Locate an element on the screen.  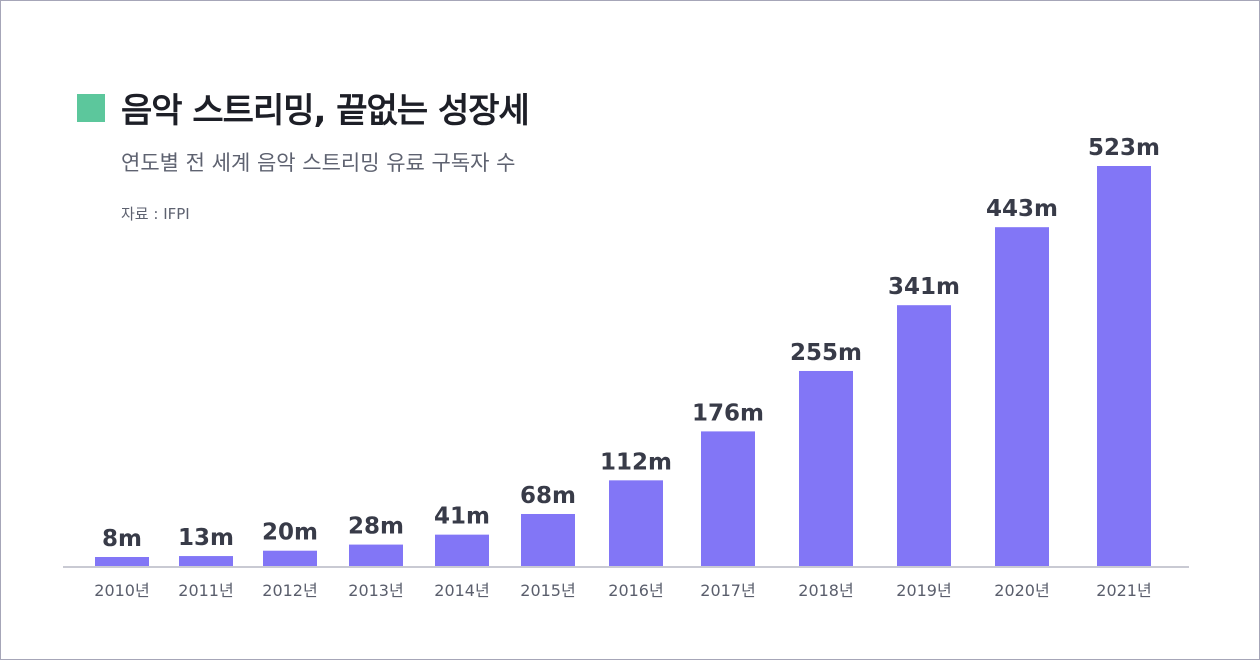
bar-2012년 is located at coordinates (290, 558).